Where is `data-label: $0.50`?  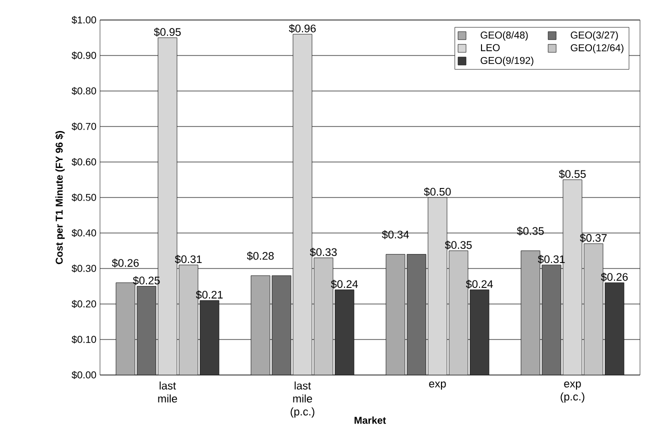
data-label: $0.50 is located at coordinates (437, 191).